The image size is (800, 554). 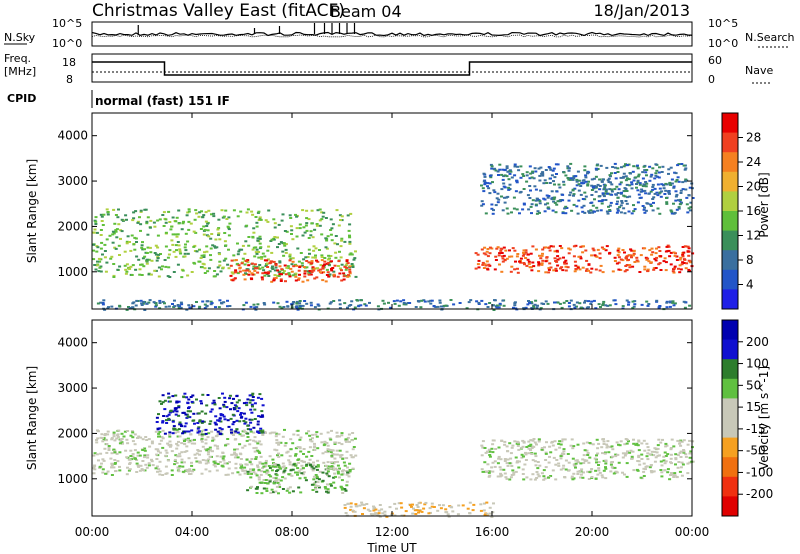 I want to click on x-tick-label: 04:00, so click(x=192, y=532).